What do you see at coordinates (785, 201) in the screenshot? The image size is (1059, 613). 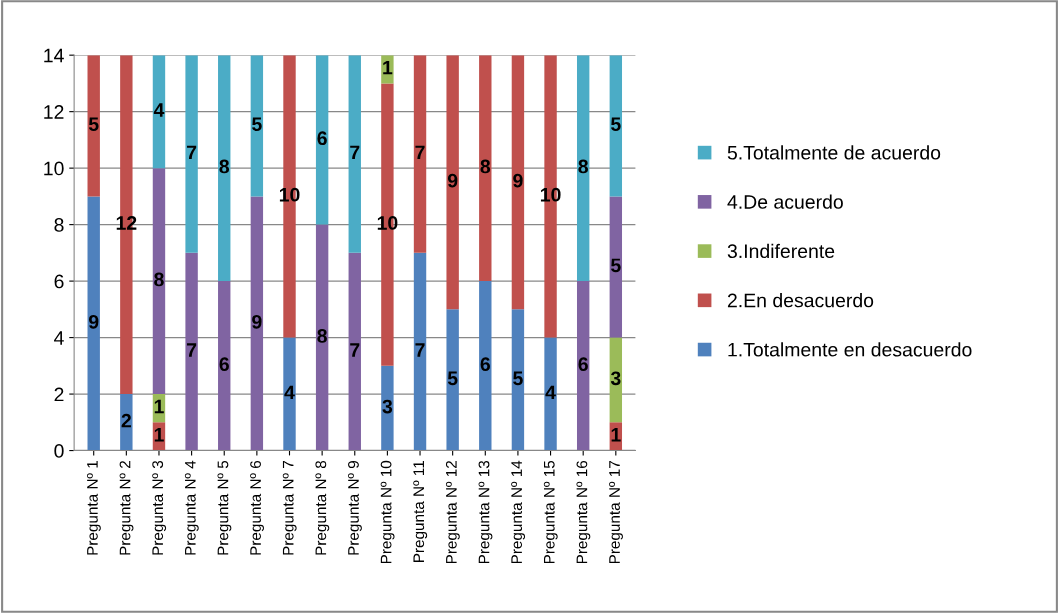 I see `legend-label: 4.De acuerdo` at bounding box center [785, 201].